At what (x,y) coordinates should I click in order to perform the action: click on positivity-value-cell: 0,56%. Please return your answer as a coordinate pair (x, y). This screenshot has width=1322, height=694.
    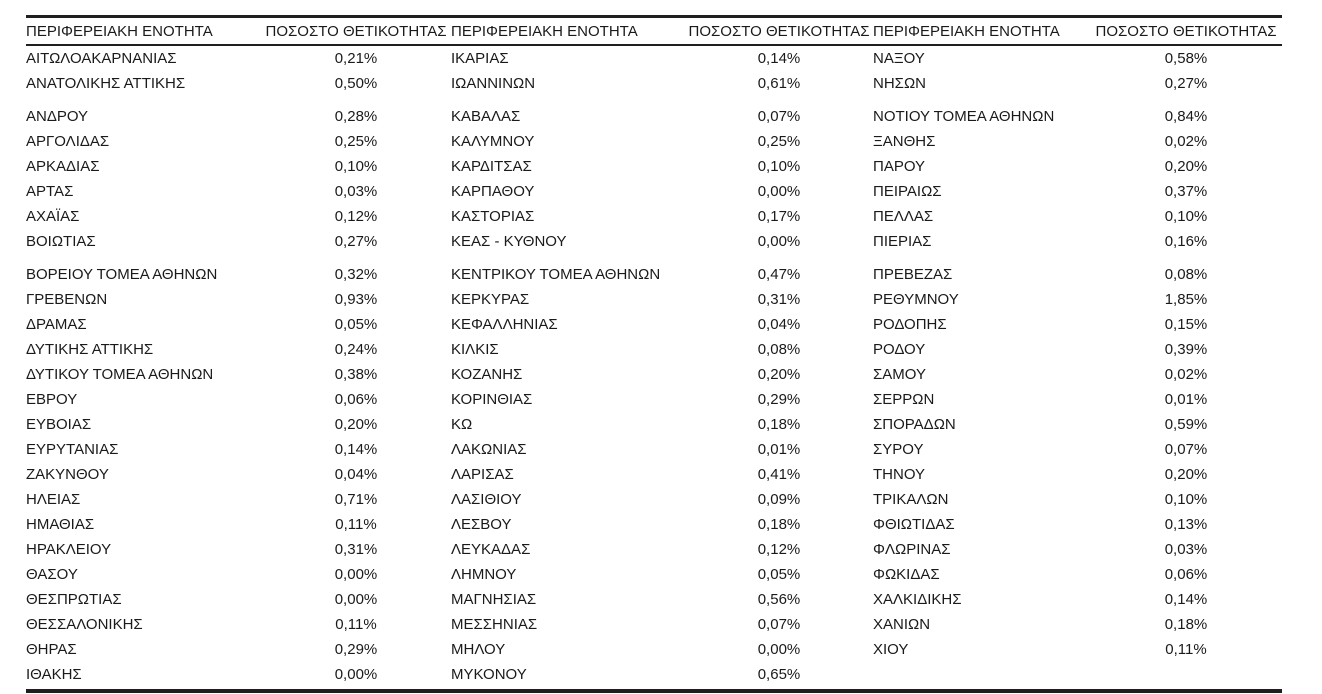
    Looking at the image, I should click on (779, 599).